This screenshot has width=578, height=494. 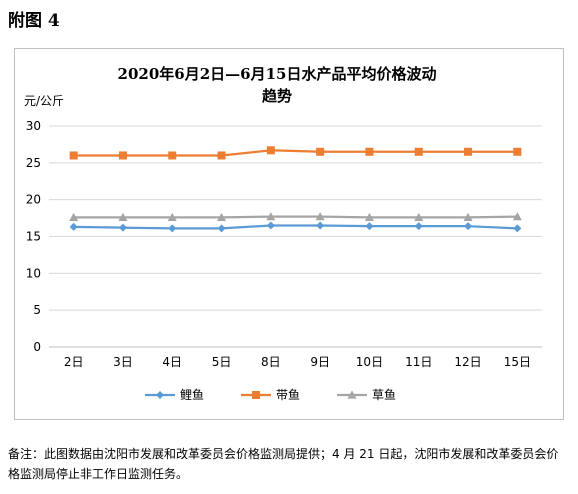 I want to click on series-layer, so click(x=295, y=189).